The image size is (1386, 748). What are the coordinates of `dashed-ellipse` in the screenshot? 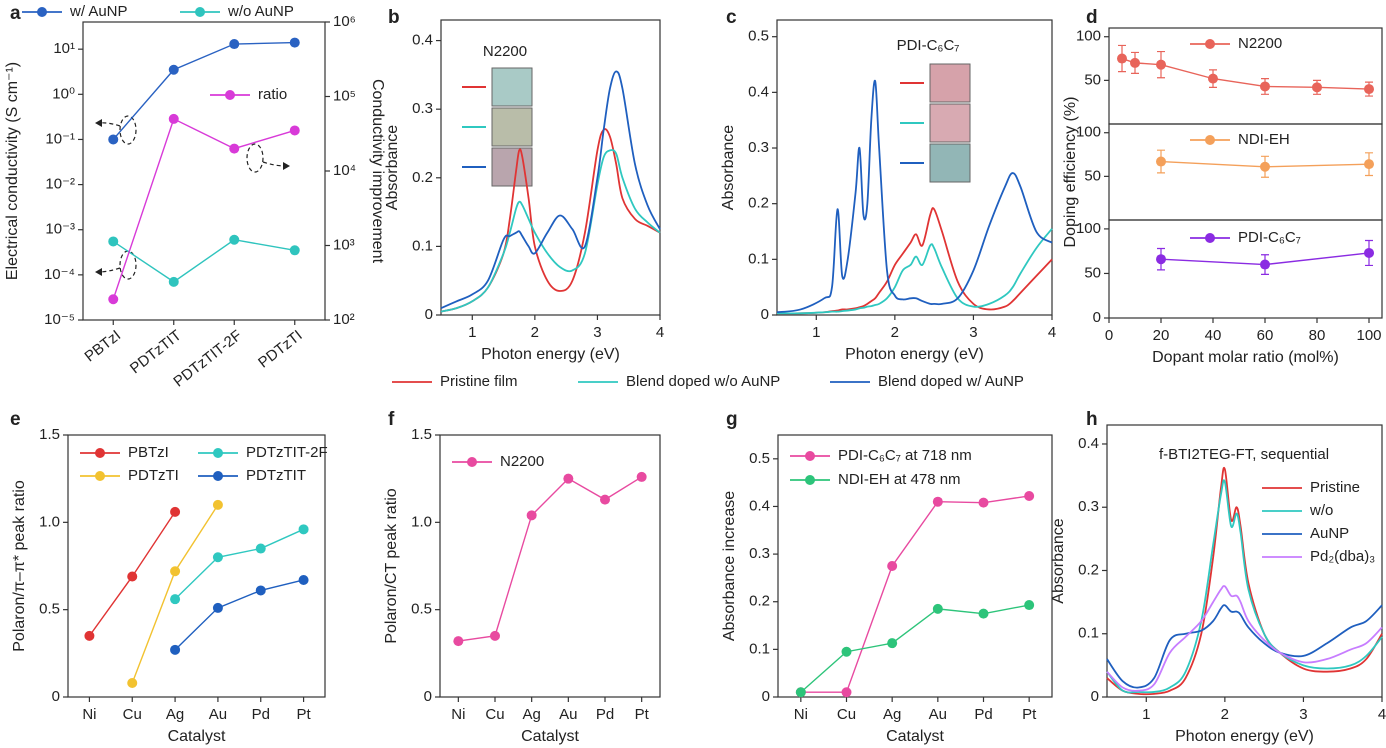 It's located at (128, 130).